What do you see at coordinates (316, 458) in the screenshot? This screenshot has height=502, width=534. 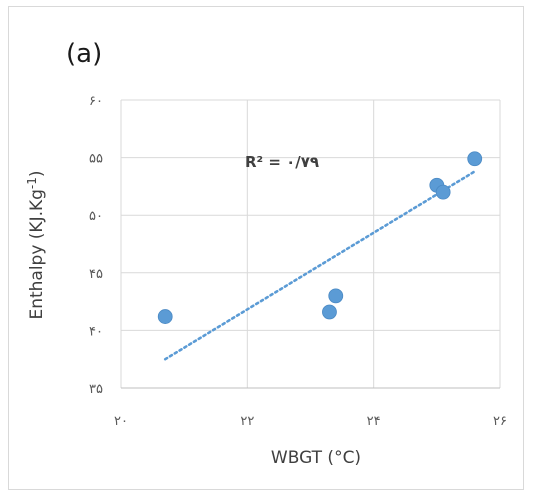 I see `x-axis-title: WBGT (°C)` at bounding box center [316, 458].